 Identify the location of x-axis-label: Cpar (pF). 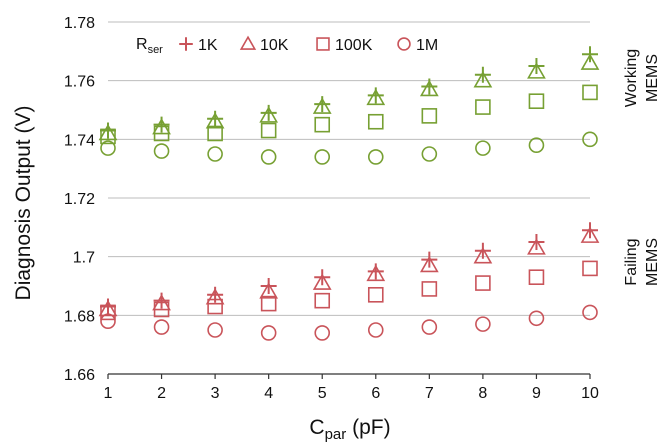
(349, 429).